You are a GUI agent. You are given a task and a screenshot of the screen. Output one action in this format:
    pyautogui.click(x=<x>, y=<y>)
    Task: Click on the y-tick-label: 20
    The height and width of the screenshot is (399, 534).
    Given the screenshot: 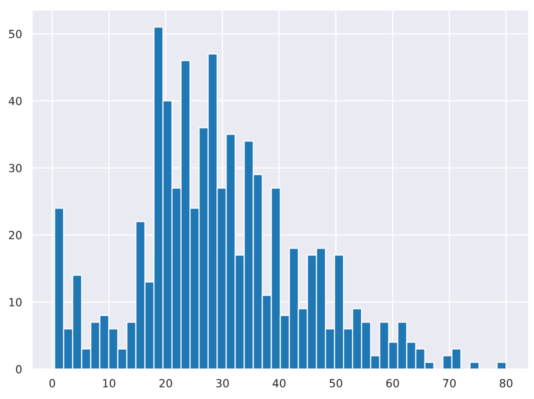 What is the action you would take?
    pyautogui.click(x=15, y=235)
    